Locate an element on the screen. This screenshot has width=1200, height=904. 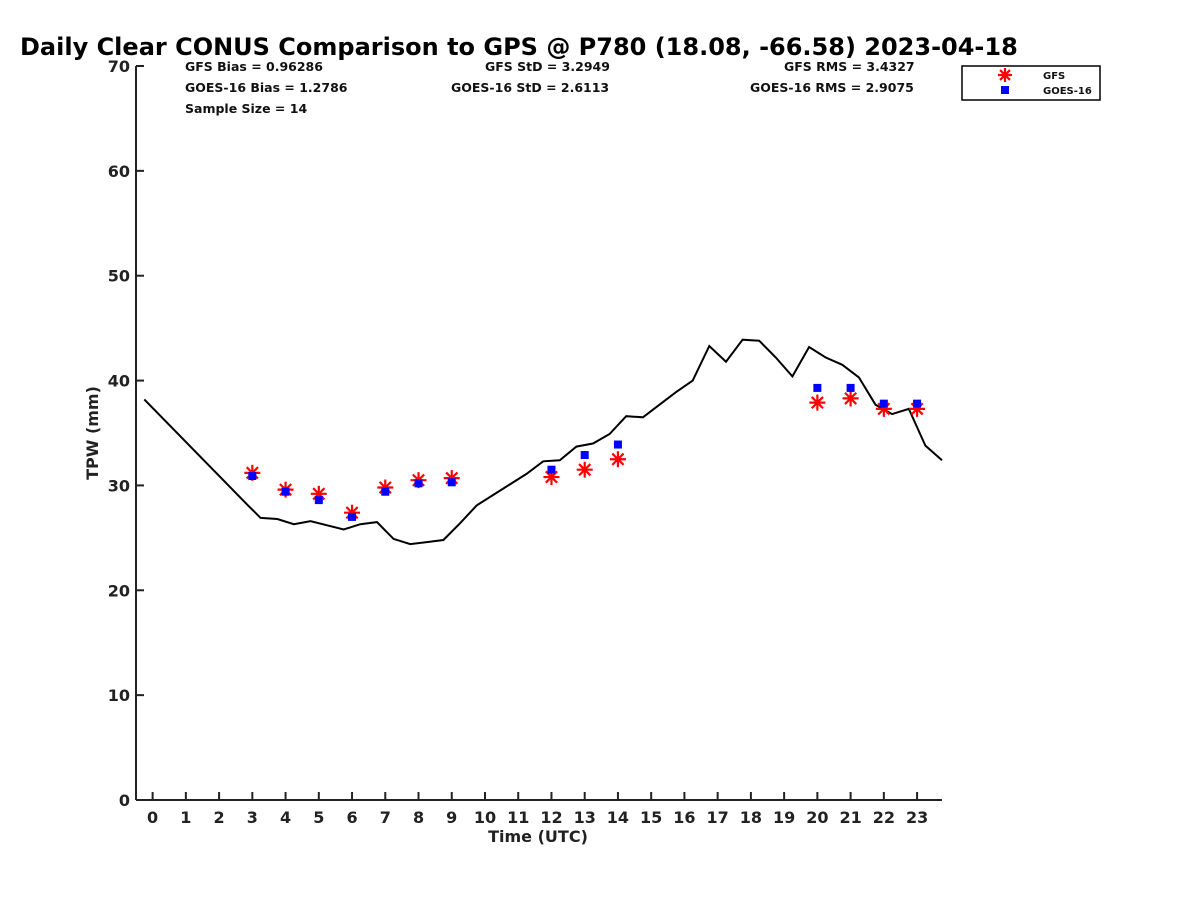
y-tick-label: 30 is located at coordinates (119, 485).